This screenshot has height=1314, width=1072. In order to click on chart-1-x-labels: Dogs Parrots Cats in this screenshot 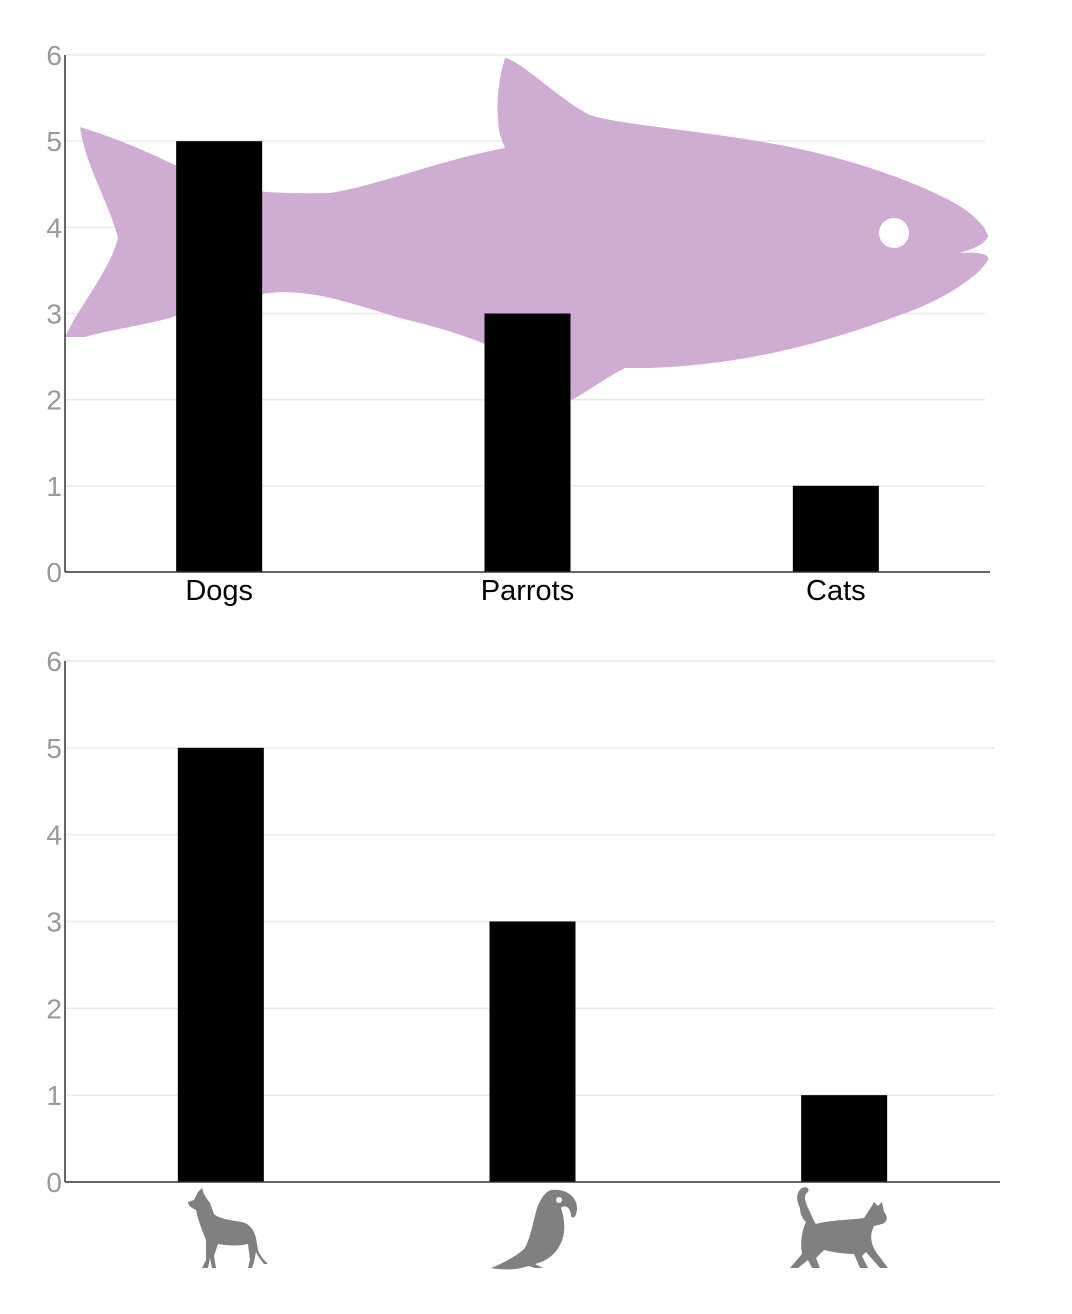, I will do `click(525, 591)`.